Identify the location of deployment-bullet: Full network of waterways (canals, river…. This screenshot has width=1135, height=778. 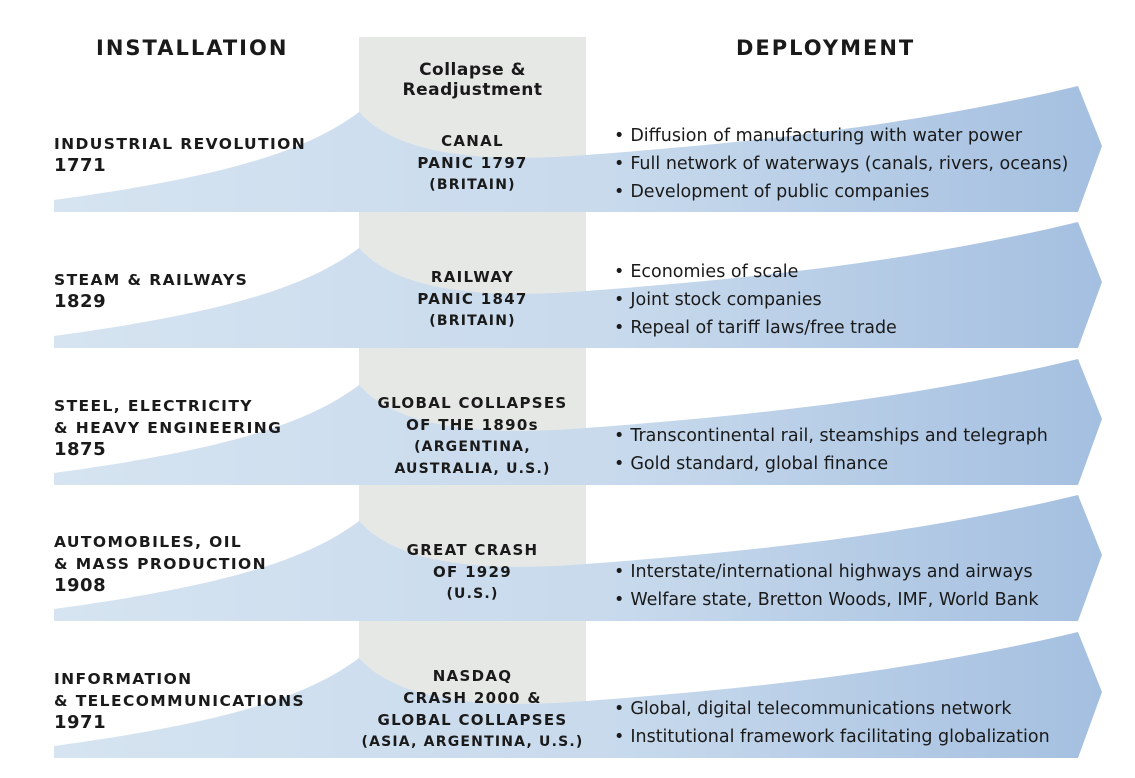
(841, 164).